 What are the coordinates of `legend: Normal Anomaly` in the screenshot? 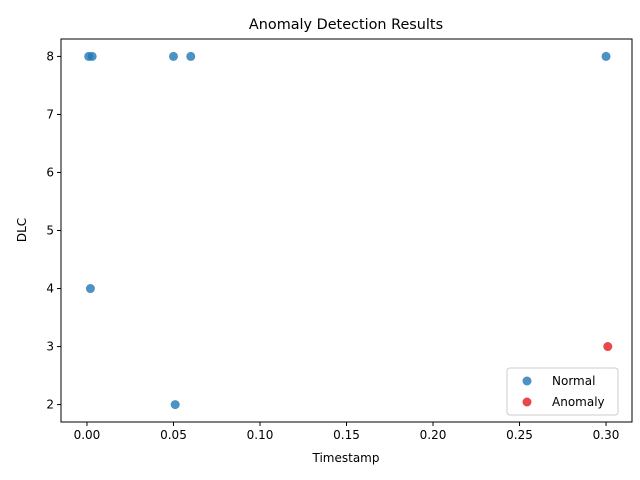 It's located at (562, 391).